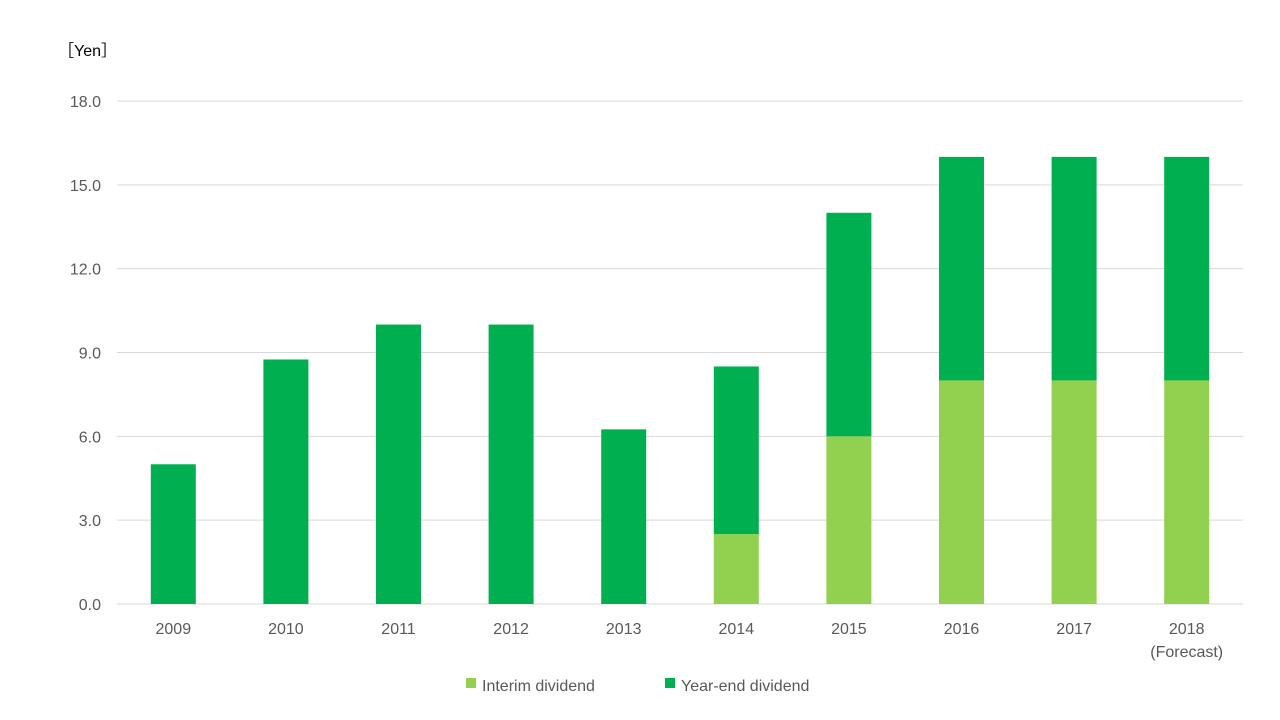  What do you see at coordinates (286, 481) in the screenshot?
I see `bar-2010-year-end` at bounding box center [286, 481].